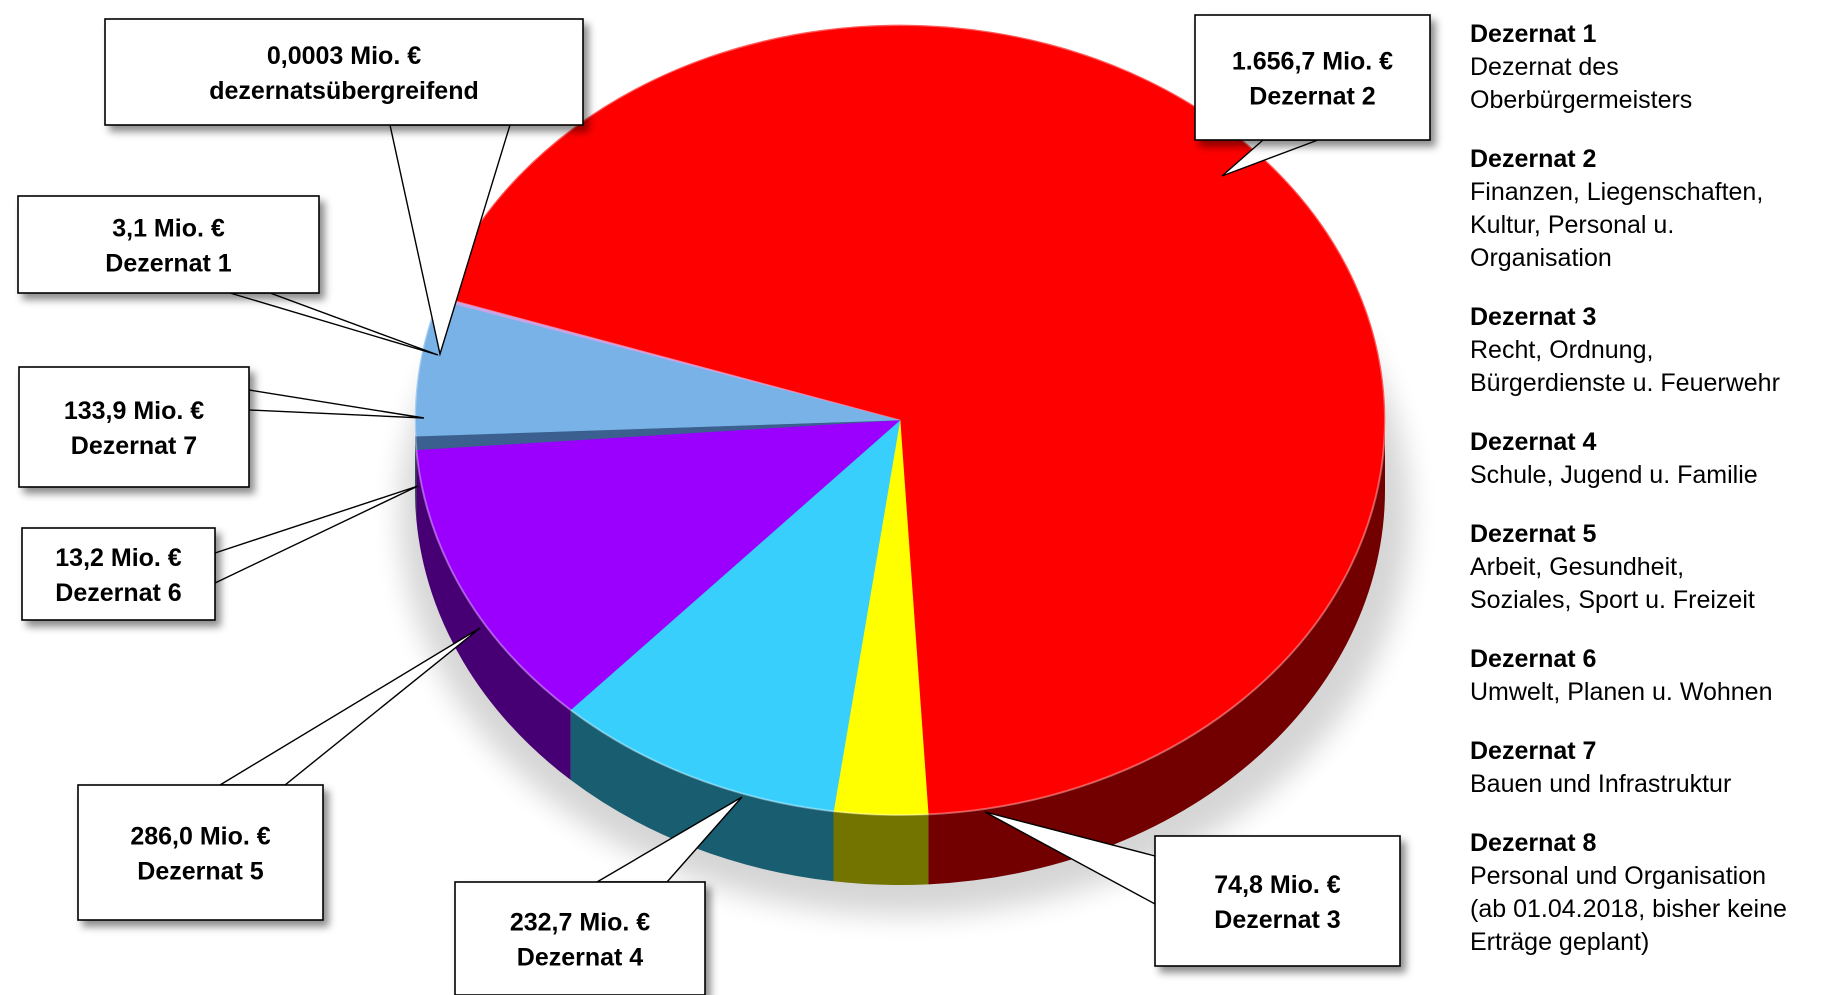 The image size is (1845, 995). I want to click on callout-dezernat-3: 74,8 Mio. € Dezernat 3, so click(1277, 901).